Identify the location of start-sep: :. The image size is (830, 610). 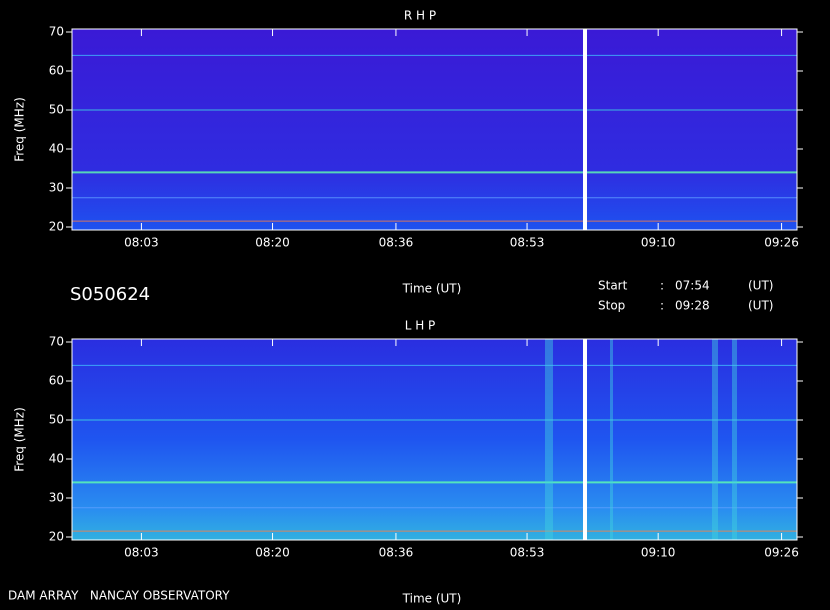
(662, 286).